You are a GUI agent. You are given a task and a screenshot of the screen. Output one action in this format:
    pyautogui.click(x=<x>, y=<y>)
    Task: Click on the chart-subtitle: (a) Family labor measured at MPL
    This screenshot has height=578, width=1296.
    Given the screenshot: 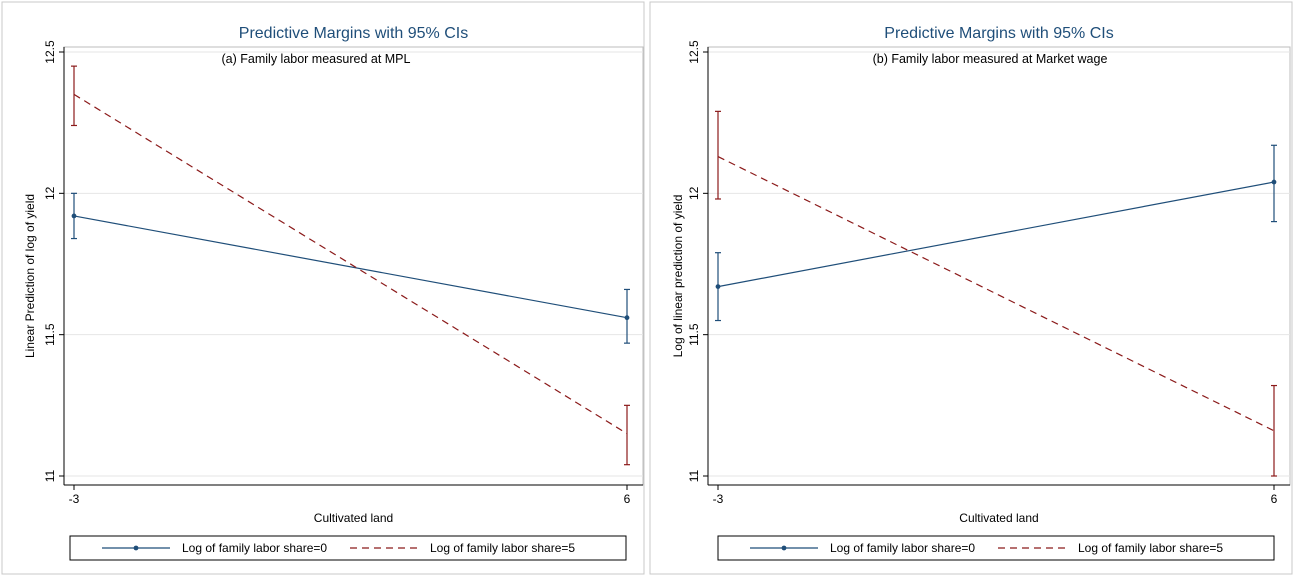 What is the action you would take?
    pyautogui.click(x=316, y=59)
    